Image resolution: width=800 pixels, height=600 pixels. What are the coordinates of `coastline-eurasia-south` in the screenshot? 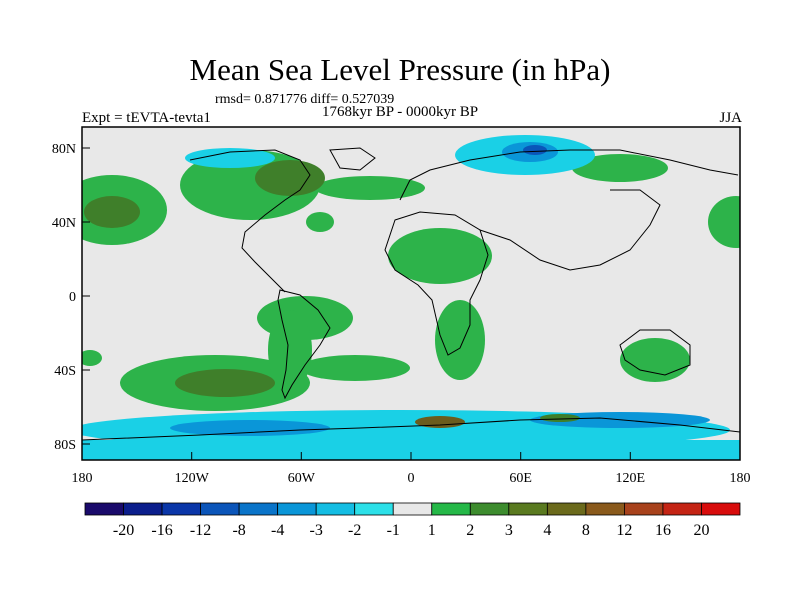 It's located at (570, 230).